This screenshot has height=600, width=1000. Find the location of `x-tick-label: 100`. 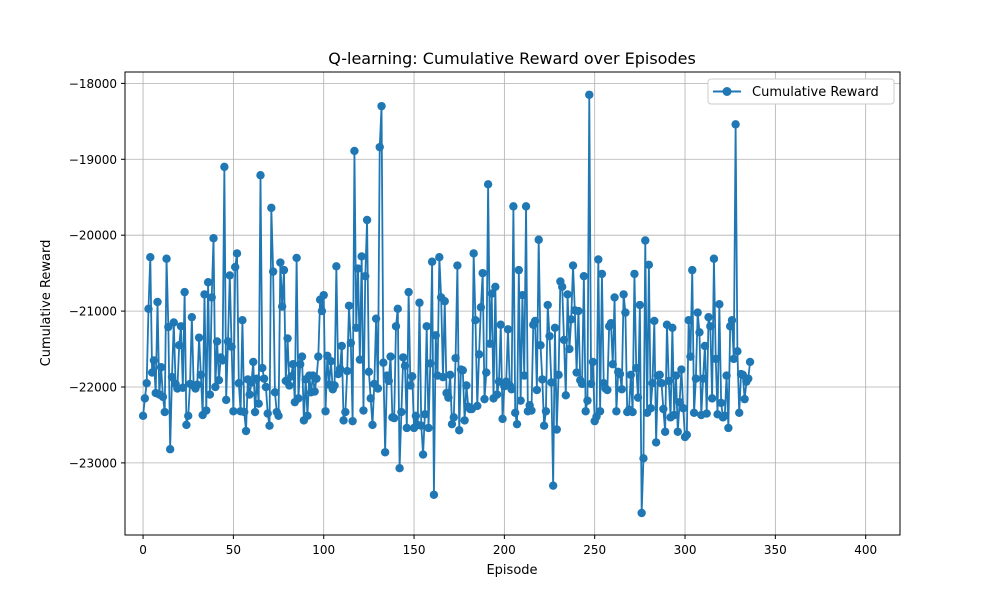

x-tick-label: 100 is located at coordinates (323, 550).